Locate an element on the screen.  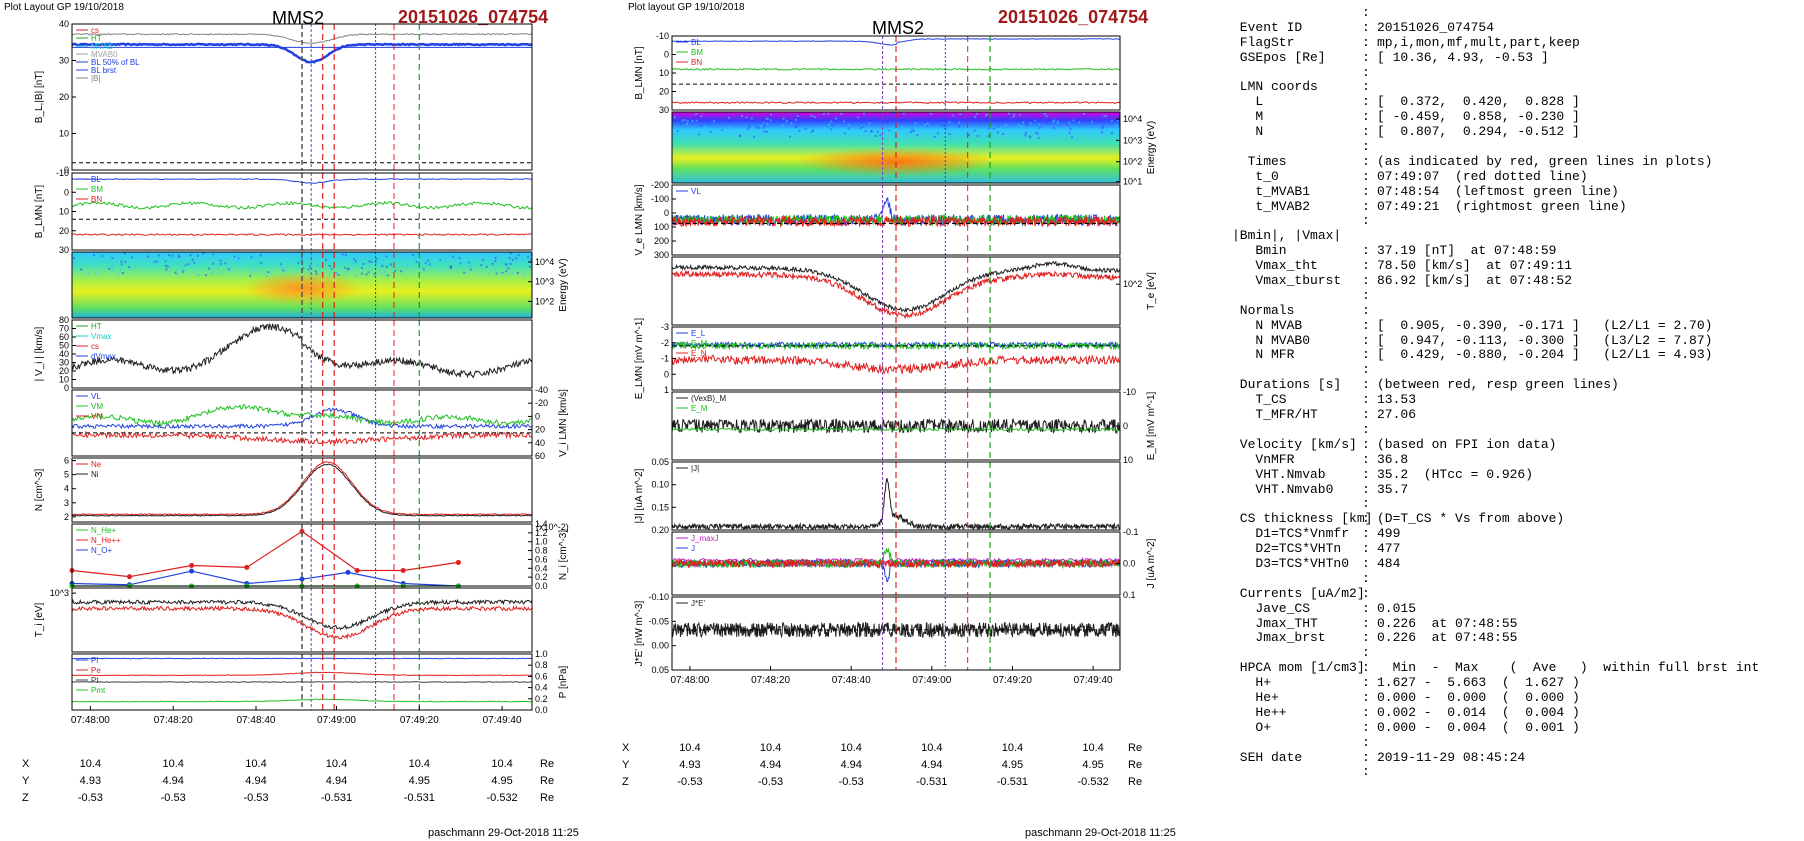
y-tick-label: 10^4 is located at coordinates (544, 262).